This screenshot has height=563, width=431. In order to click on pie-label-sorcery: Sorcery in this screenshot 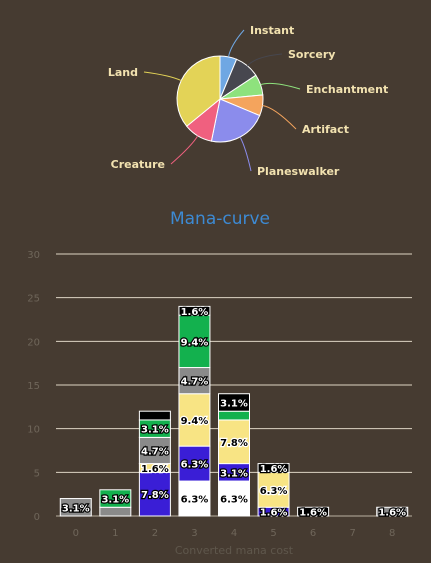, I will do `click(311, 54)`.